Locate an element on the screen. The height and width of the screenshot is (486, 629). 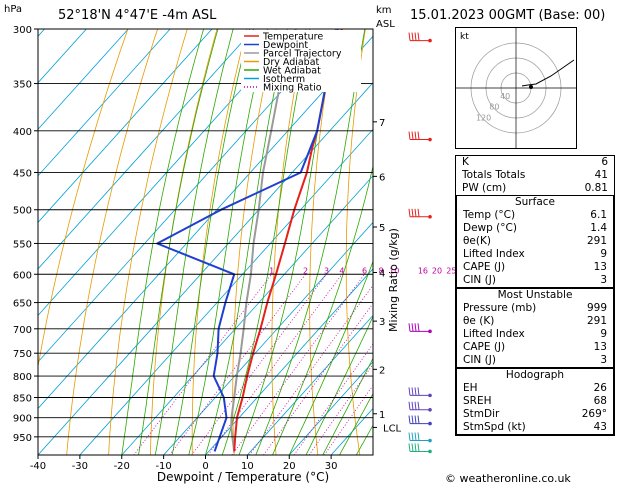
km-label: 7 is located at coordinates (382, 123).